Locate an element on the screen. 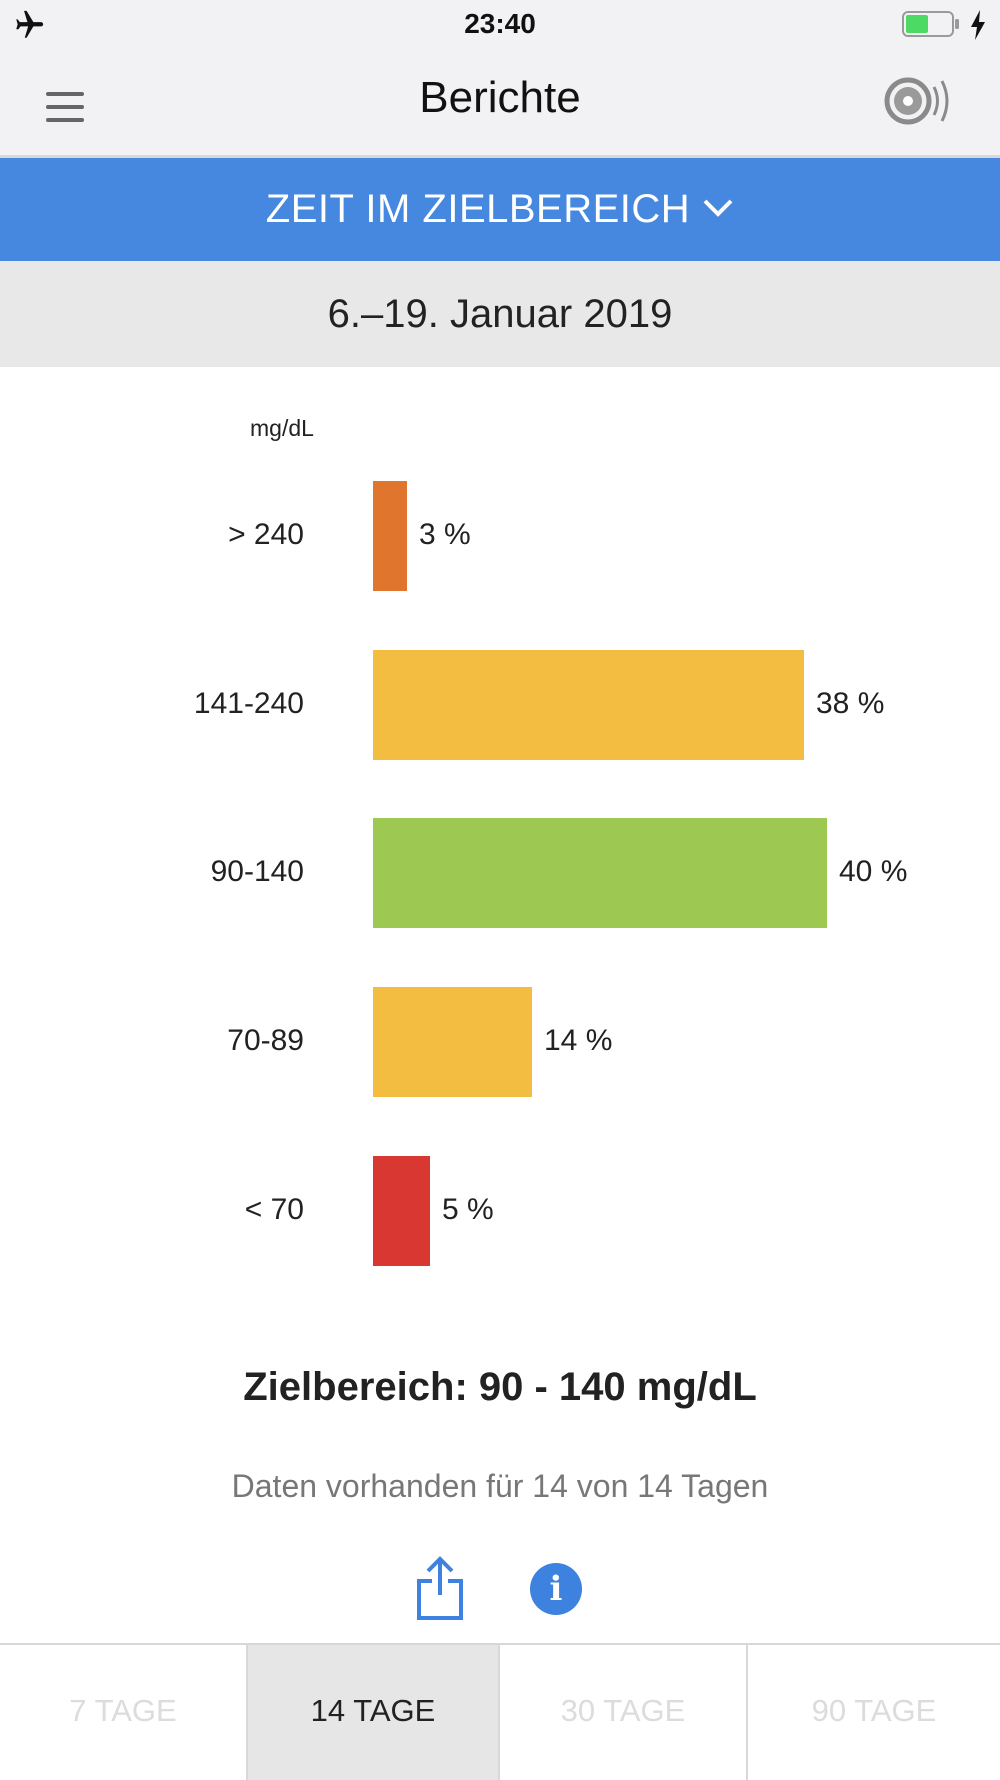 The width and height of the screenshot is (1000, 1780). range-label: > 240 is located at coordinates (266, 534).